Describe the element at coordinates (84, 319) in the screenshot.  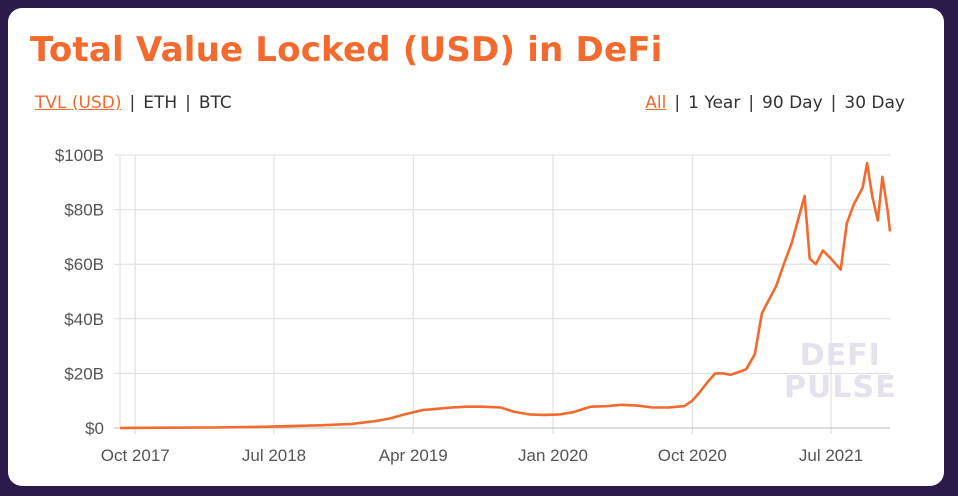
I see `y-tick-label: $40B` at that location.